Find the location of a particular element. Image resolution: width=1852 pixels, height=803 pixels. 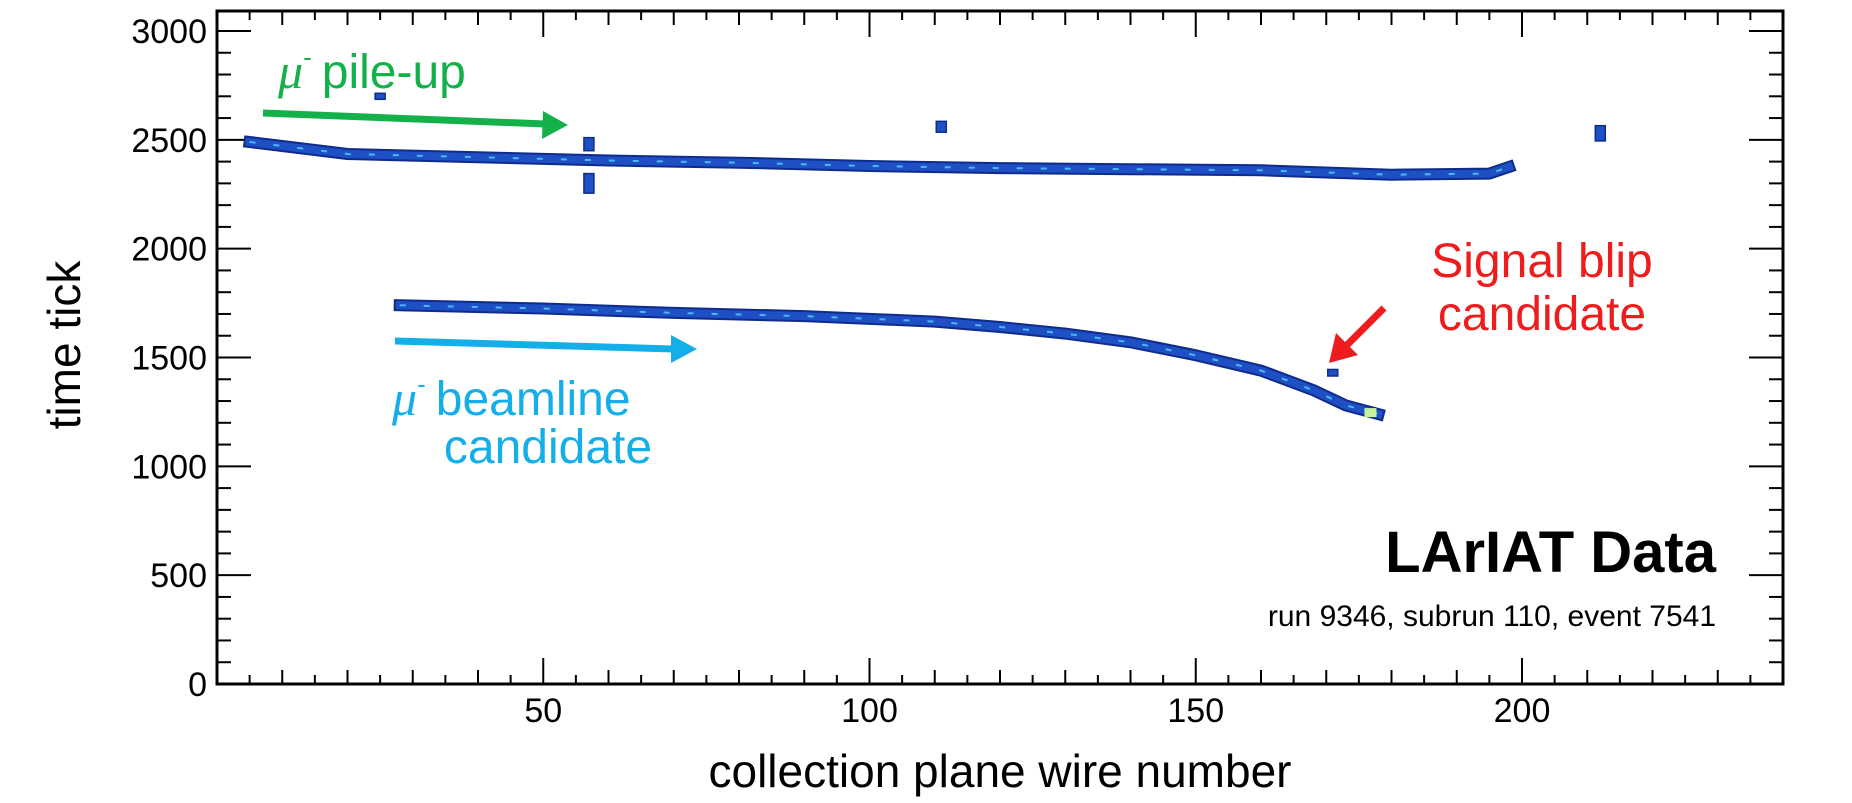

y-tick-label: 0 is located at coordinates (197, 685).